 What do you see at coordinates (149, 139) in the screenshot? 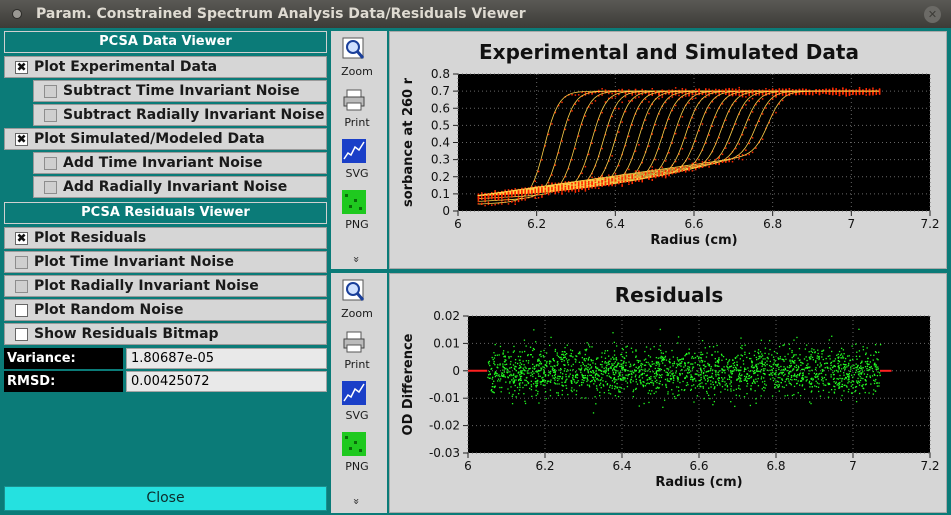
I see `plot-simulated-label: Plot Simulated/Modeled Data` at bounding box center [149, 139].